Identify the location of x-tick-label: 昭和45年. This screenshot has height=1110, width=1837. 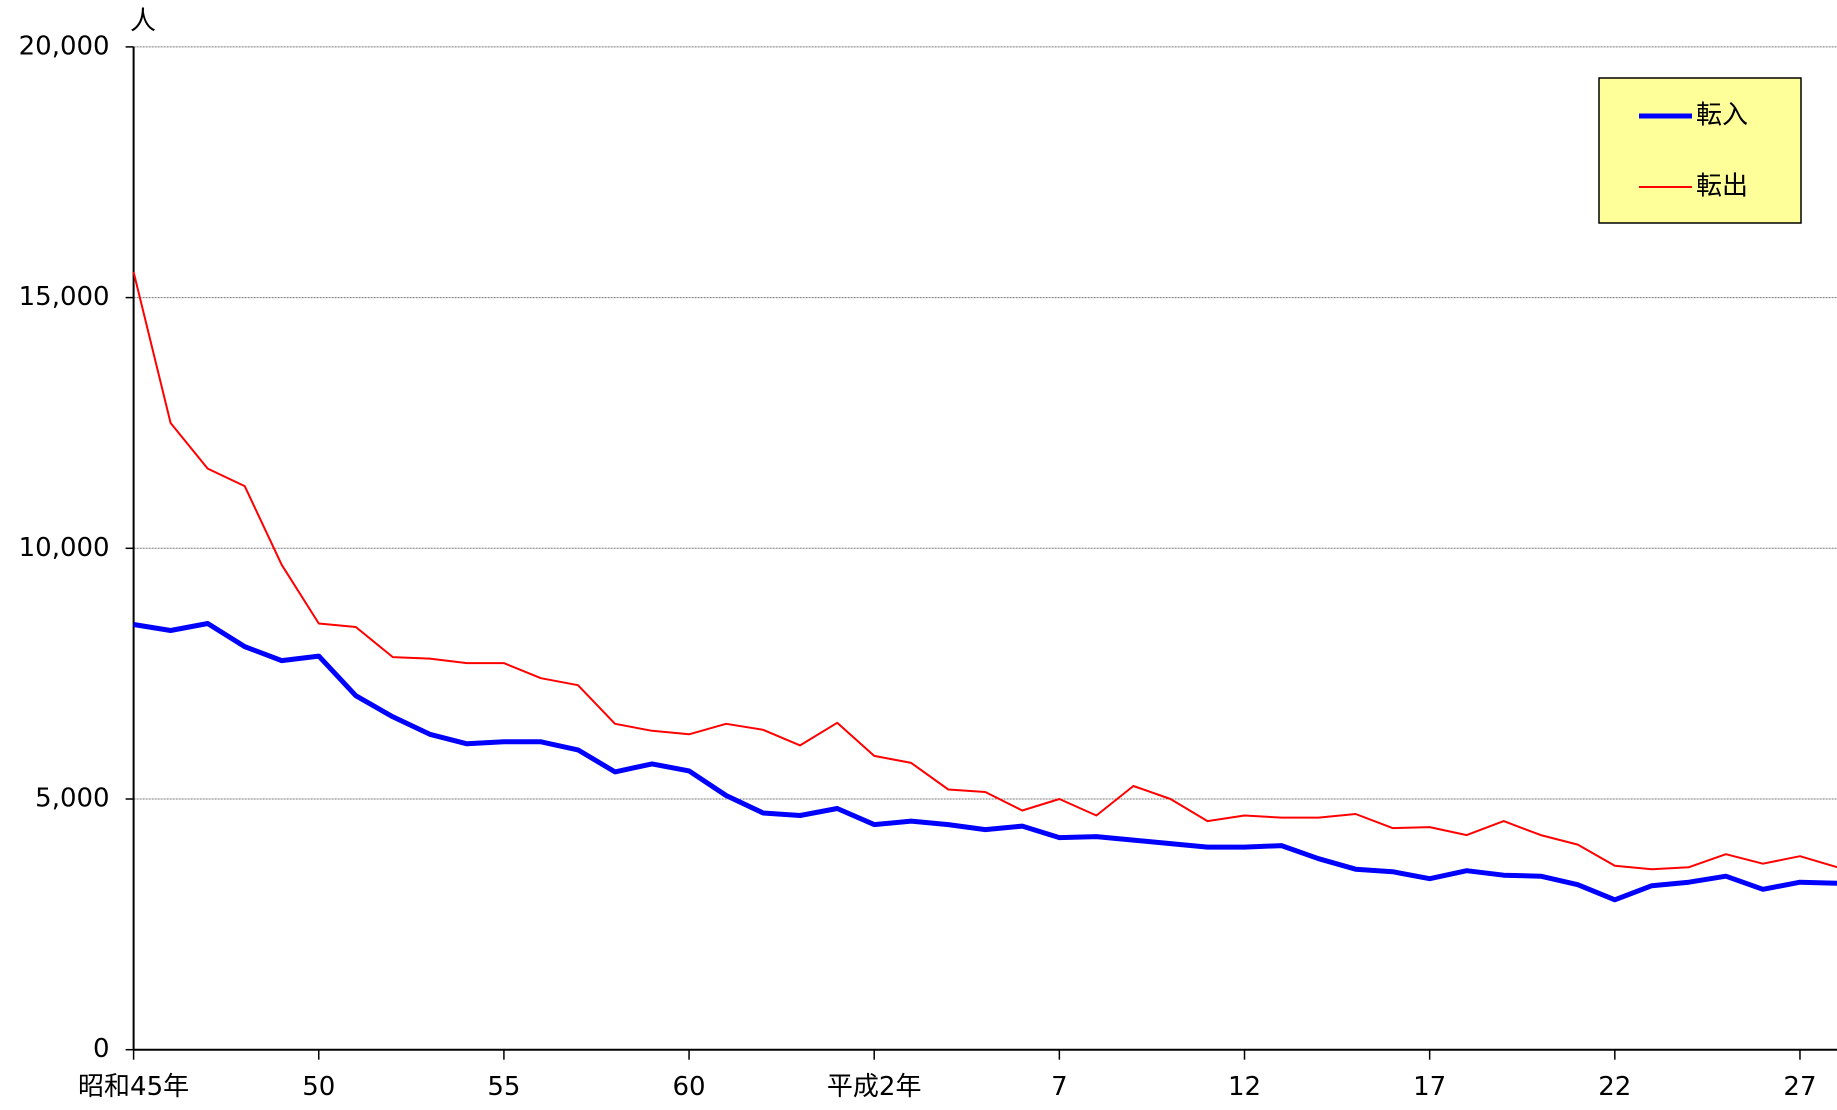
(133, 1087).